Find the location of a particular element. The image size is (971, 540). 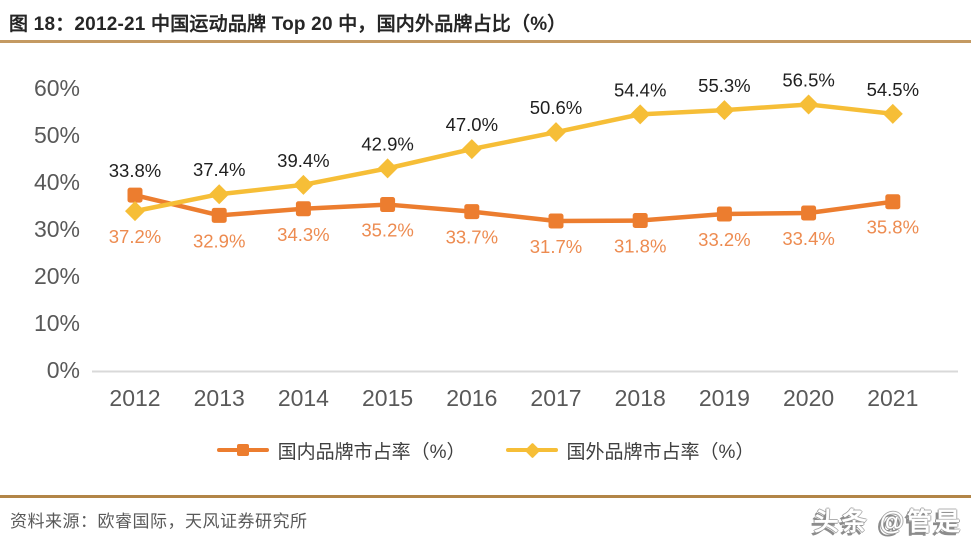

x-axis-tick-label: 2013 is located at coordinates (219, 398).